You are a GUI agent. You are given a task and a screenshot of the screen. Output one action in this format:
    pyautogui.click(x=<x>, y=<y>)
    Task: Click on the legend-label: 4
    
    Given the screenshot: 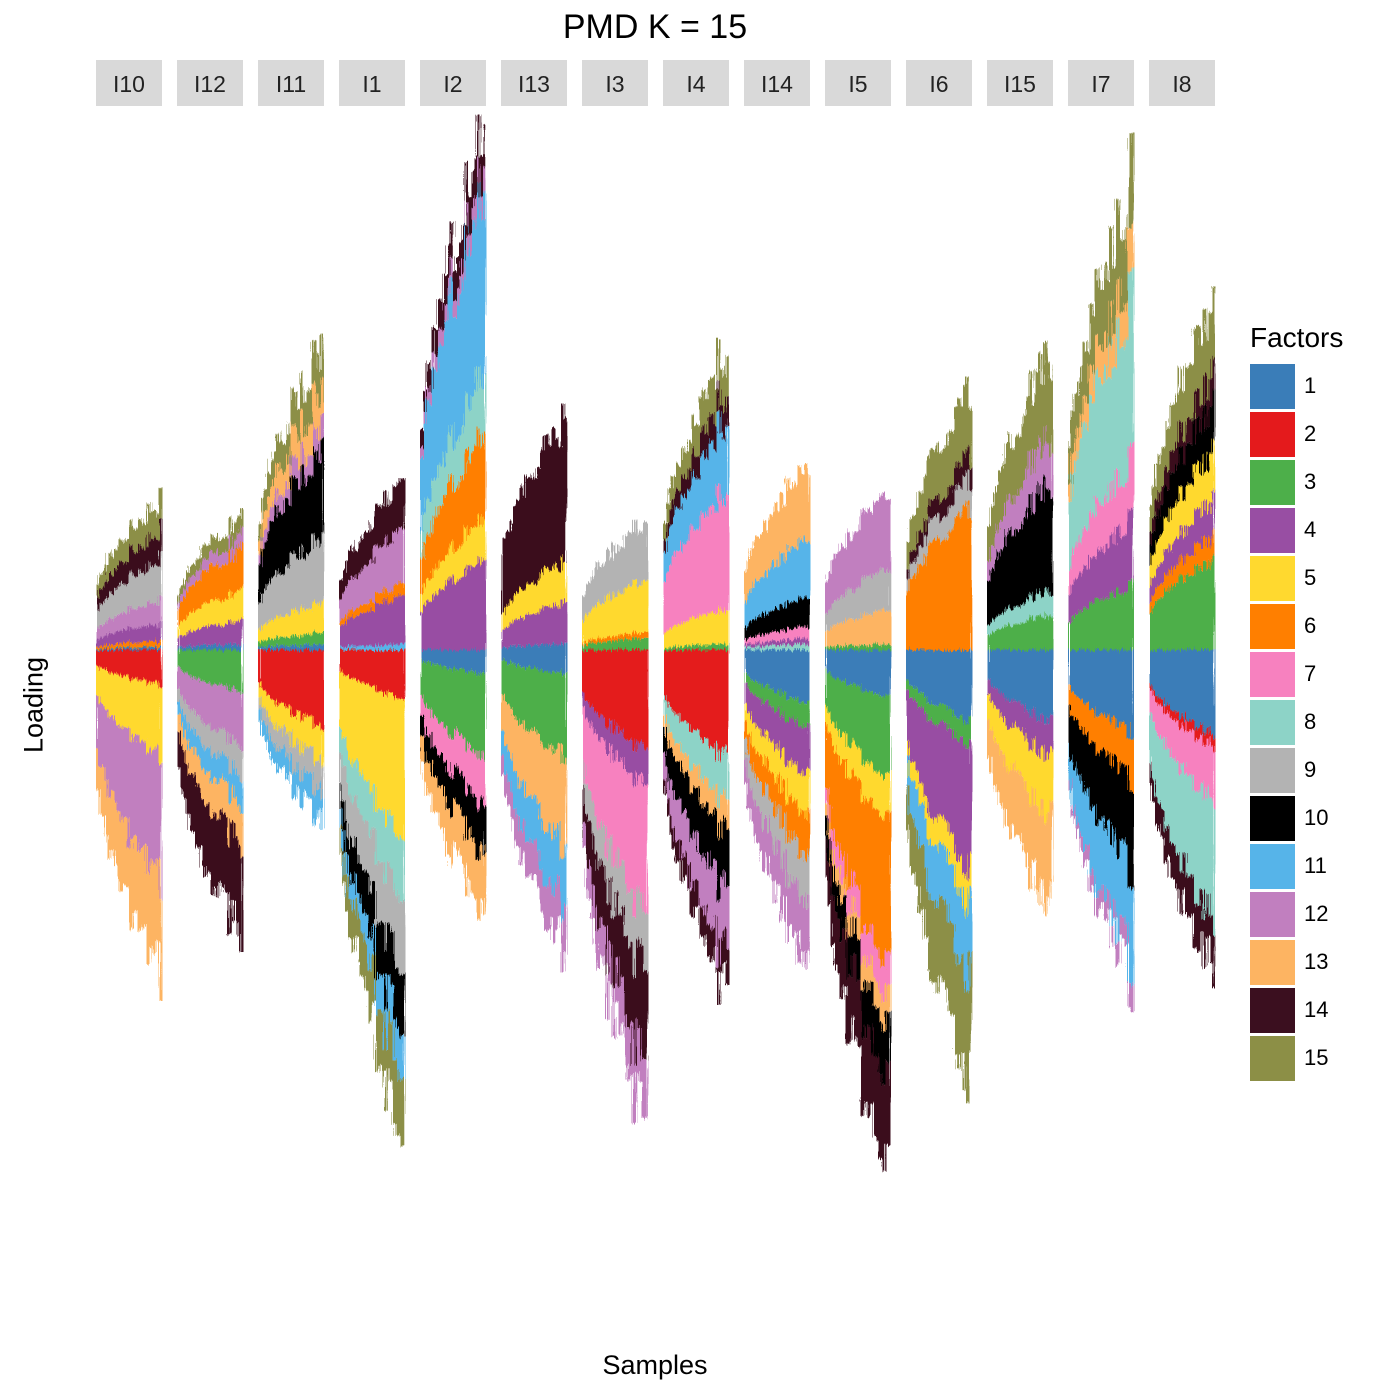 What is the action you would take?
    pyautogui.click(x=1310, y=529)
    